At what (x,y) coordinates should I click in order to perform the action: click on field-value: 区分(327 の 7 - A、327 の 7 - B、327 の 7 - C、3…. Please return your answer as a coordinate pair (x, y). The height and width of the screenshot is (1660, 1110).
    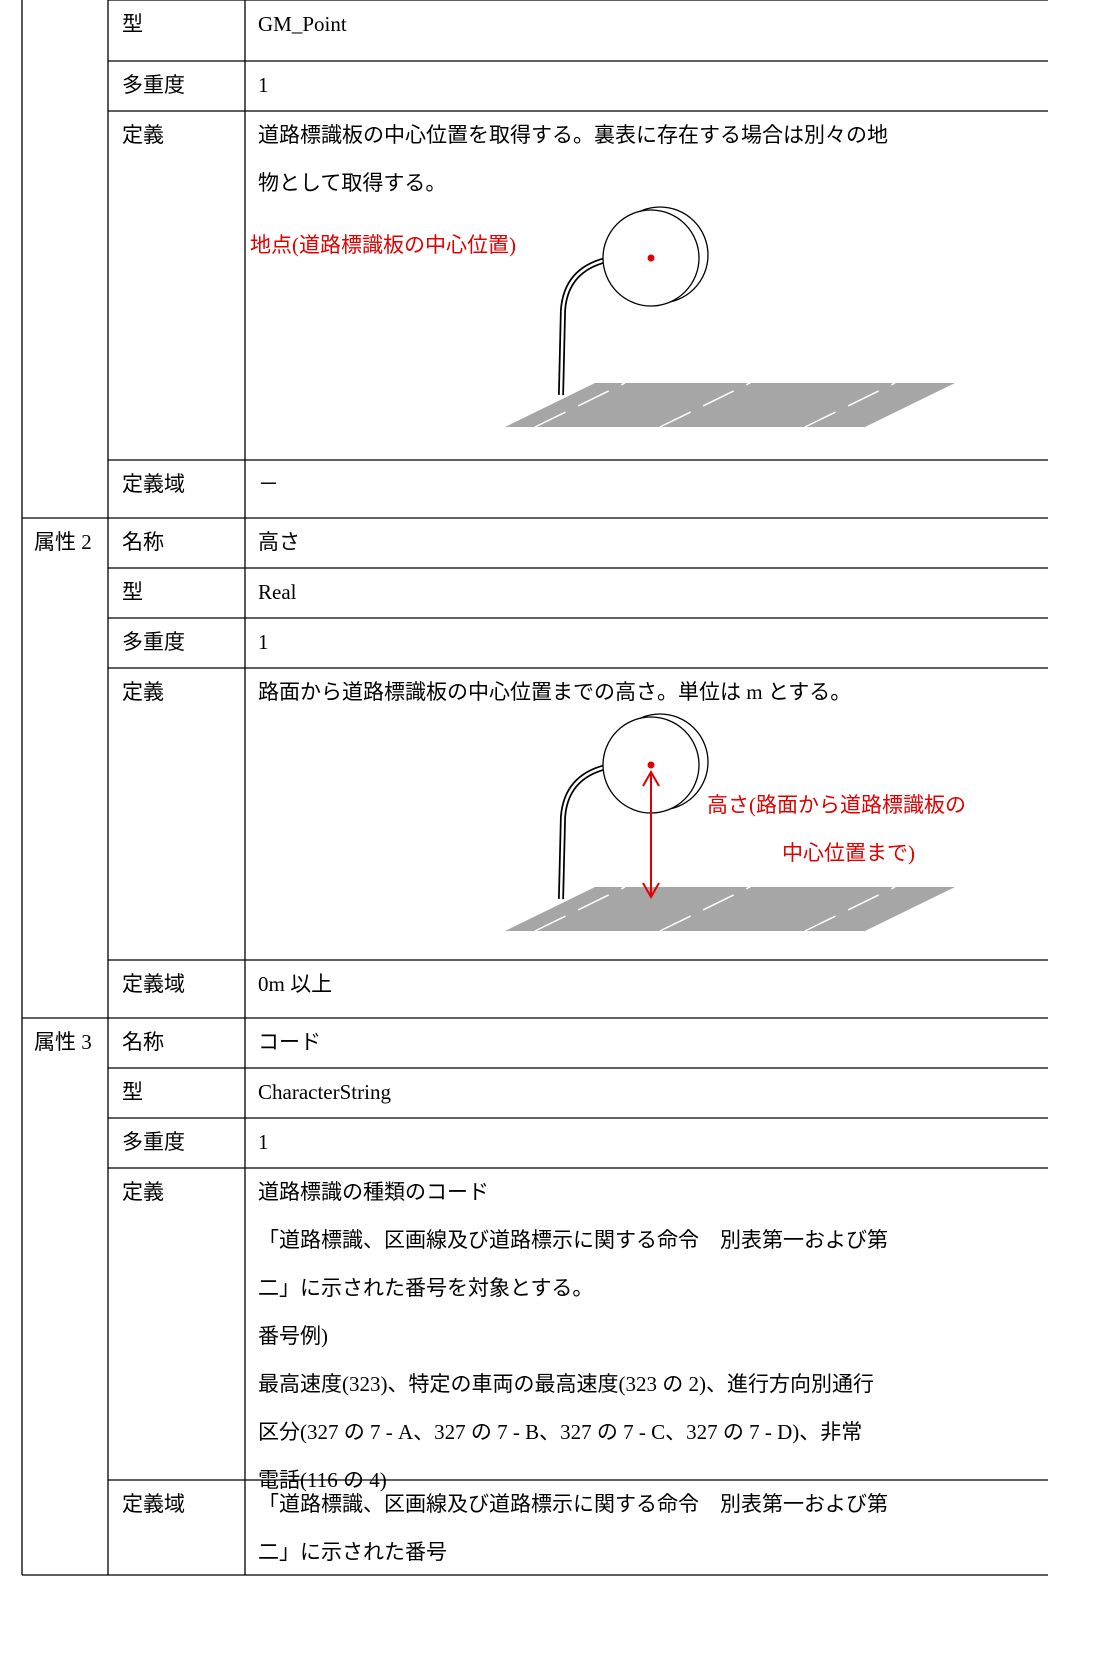
    Looking at the image, I should click on (560, 1432).